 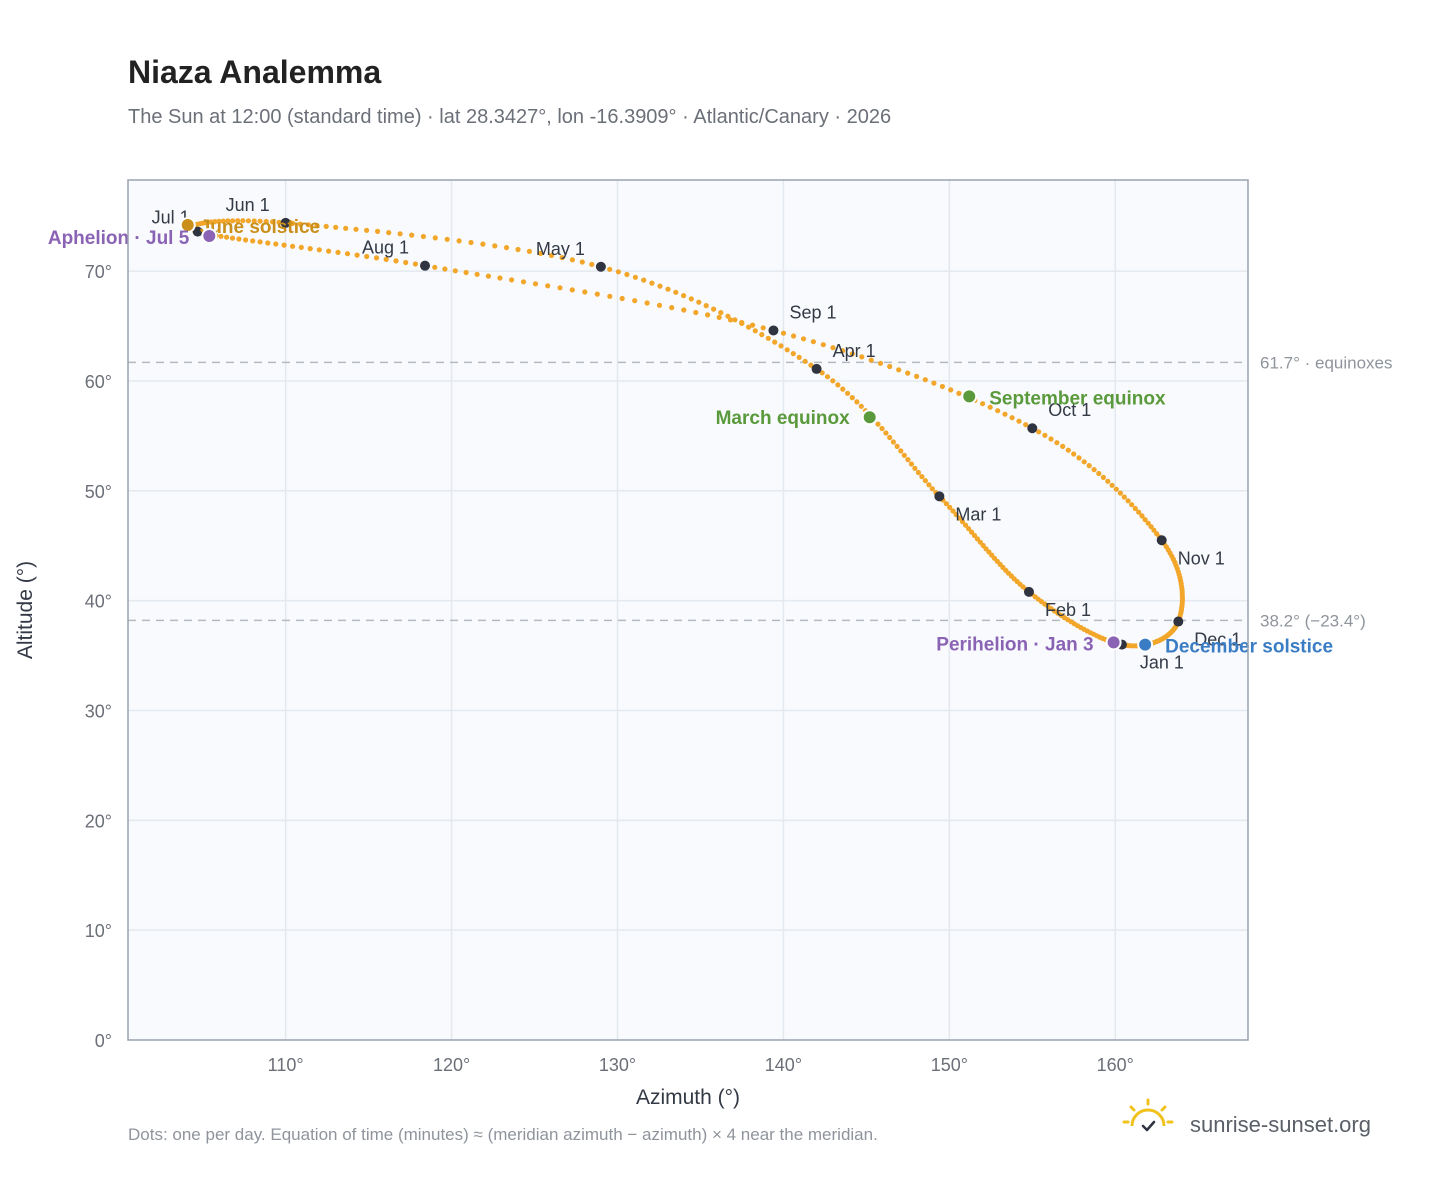 I want to click on y-tick-label: 10°, so click(x=98, y=931).